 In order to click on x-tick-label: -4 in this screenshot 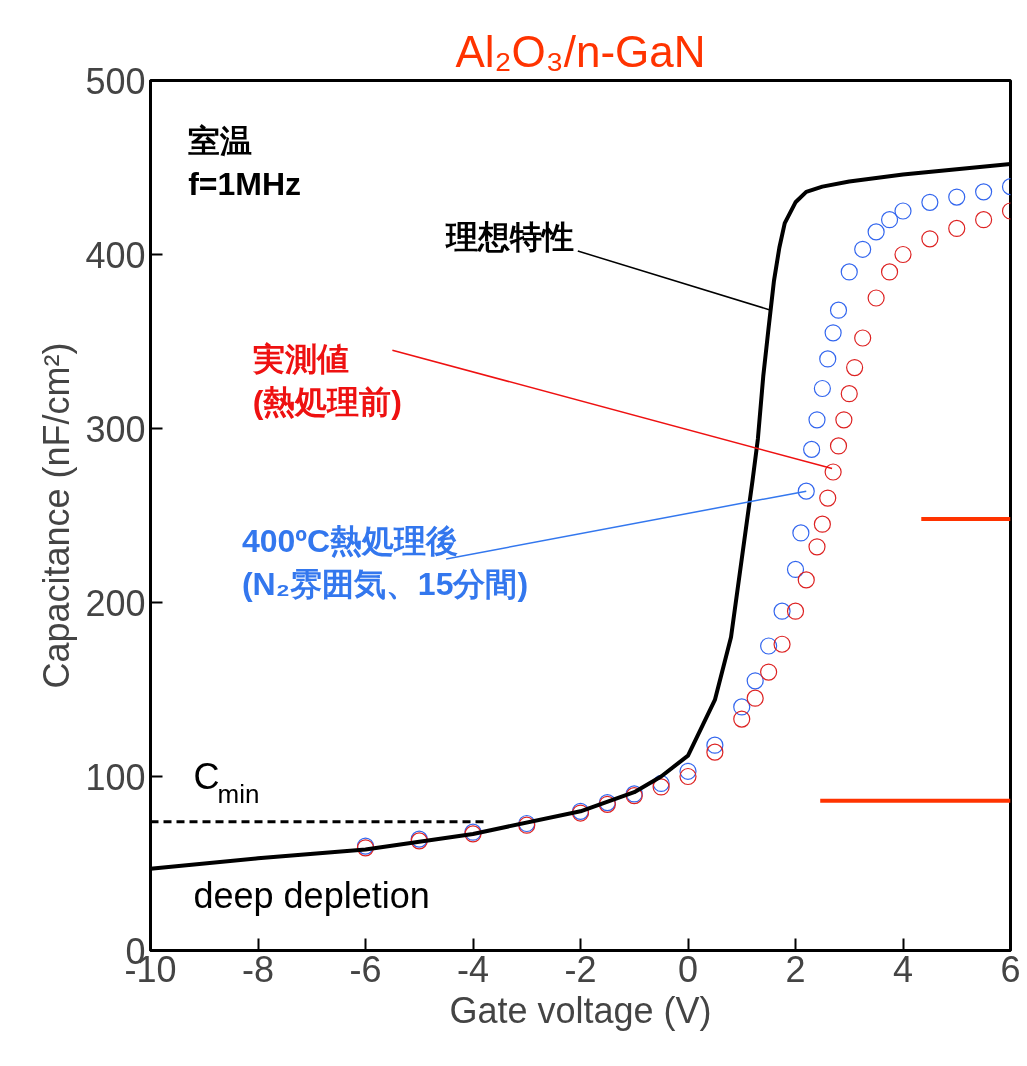, I will do `click(473, 969)`.